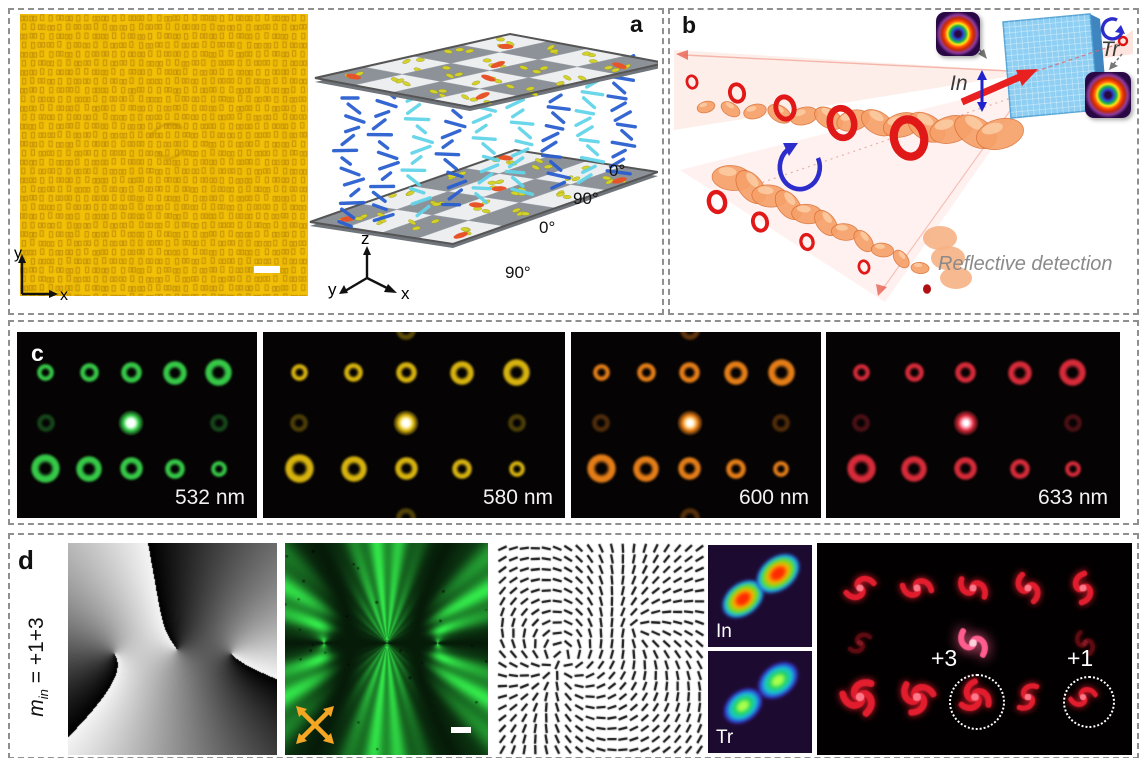 The image size is (1143, 758). I want to click on metasurface-micrograph, so click(164, 155).